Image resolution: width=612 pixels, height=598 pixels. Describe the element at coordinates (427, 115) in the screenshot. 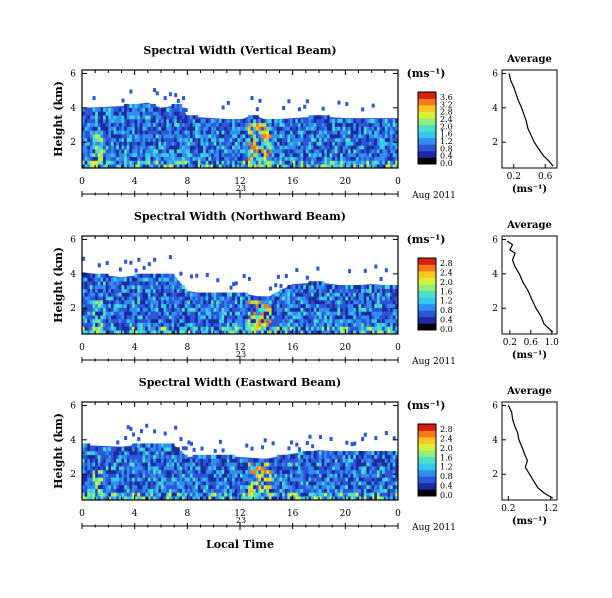

I see `colorbar-segment` at that location.